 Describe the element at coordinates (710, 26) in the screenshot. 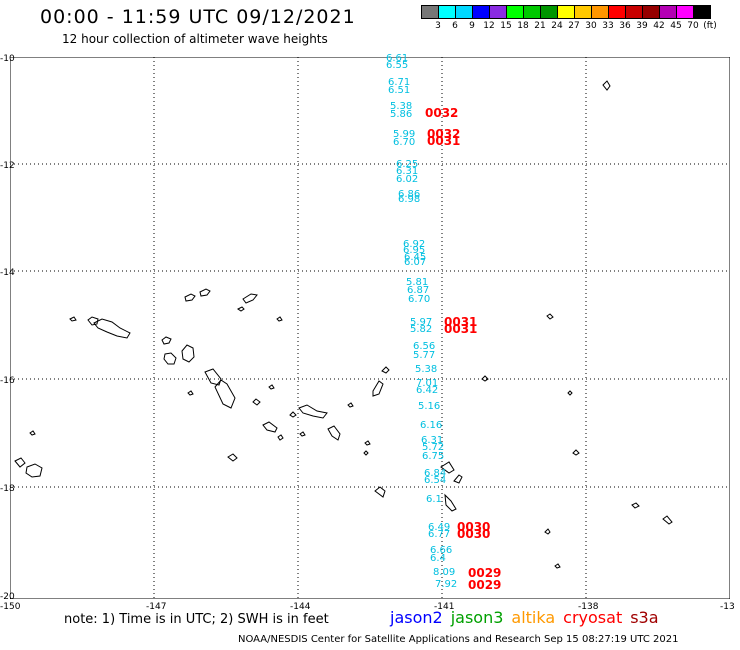

I see `legend-label: (ft)` at that location.